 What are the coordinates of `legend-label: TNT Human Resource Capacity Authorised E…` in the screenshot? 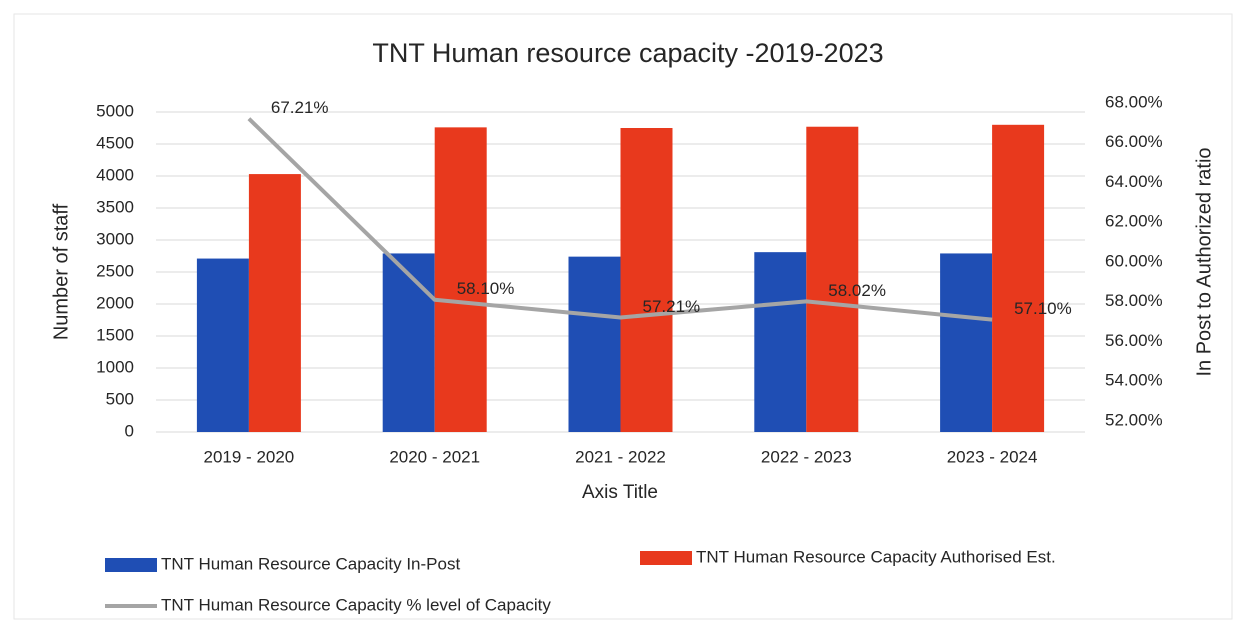 It's located at (876, 556).